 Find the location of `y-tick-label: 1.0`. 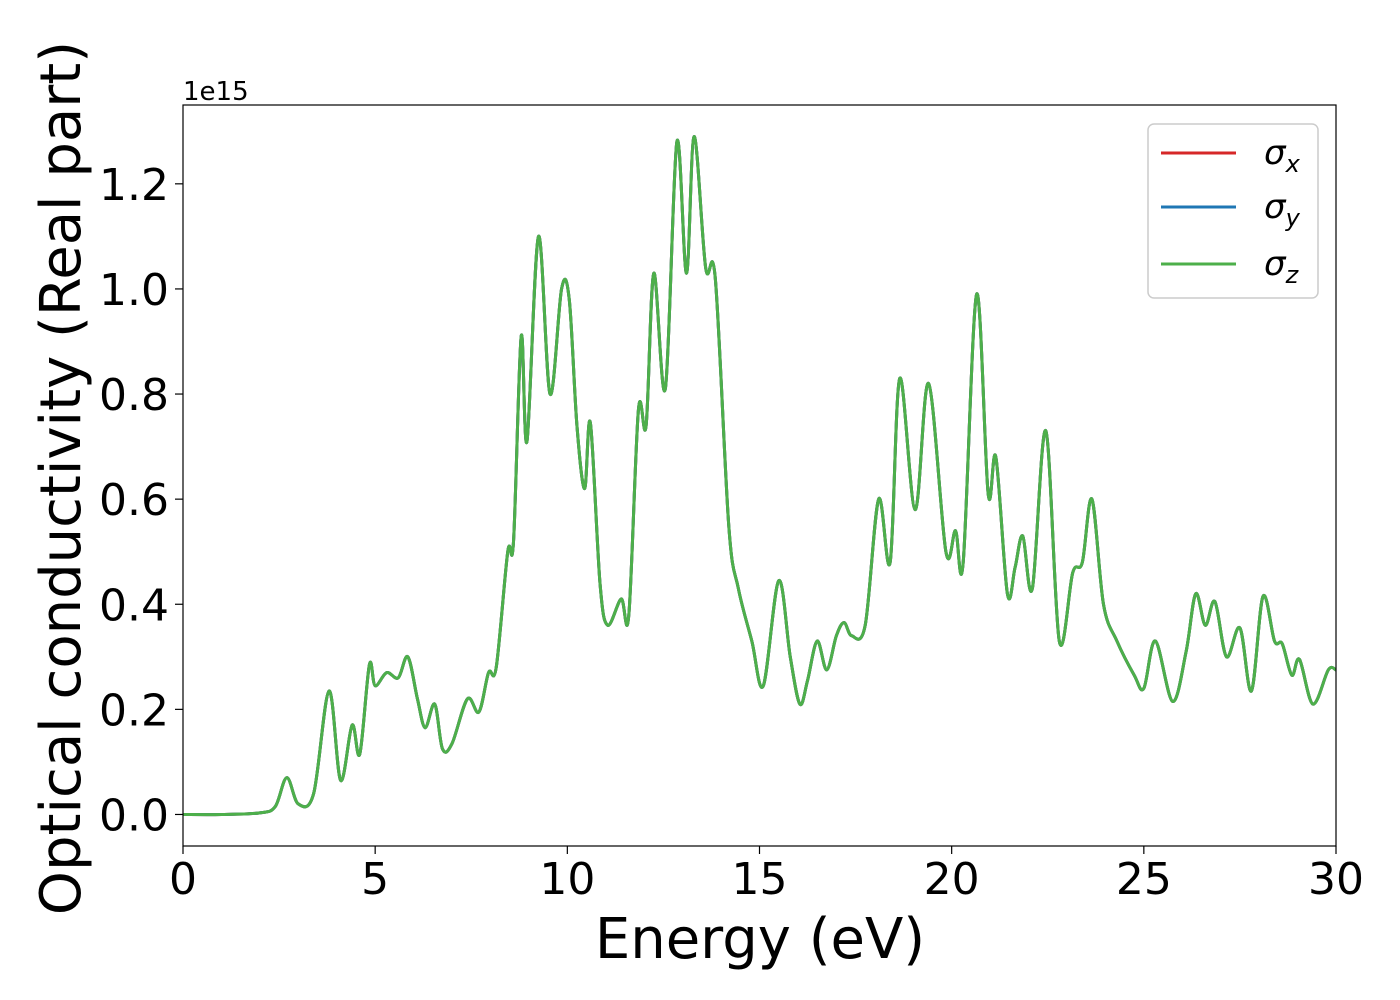

y-tick-label: 1.0 is located at coordinates (134, 290).